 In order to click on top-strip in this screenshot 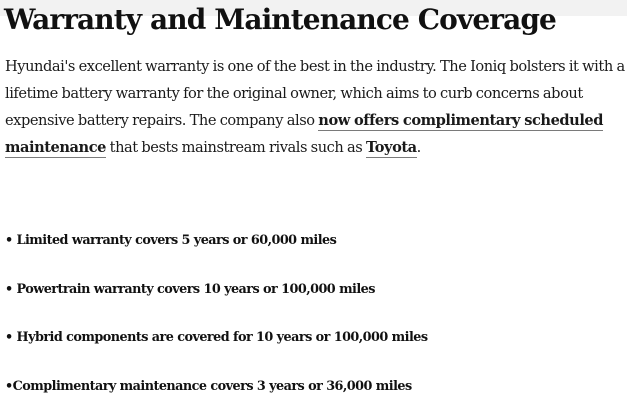, I will do `click(313, 8)`.